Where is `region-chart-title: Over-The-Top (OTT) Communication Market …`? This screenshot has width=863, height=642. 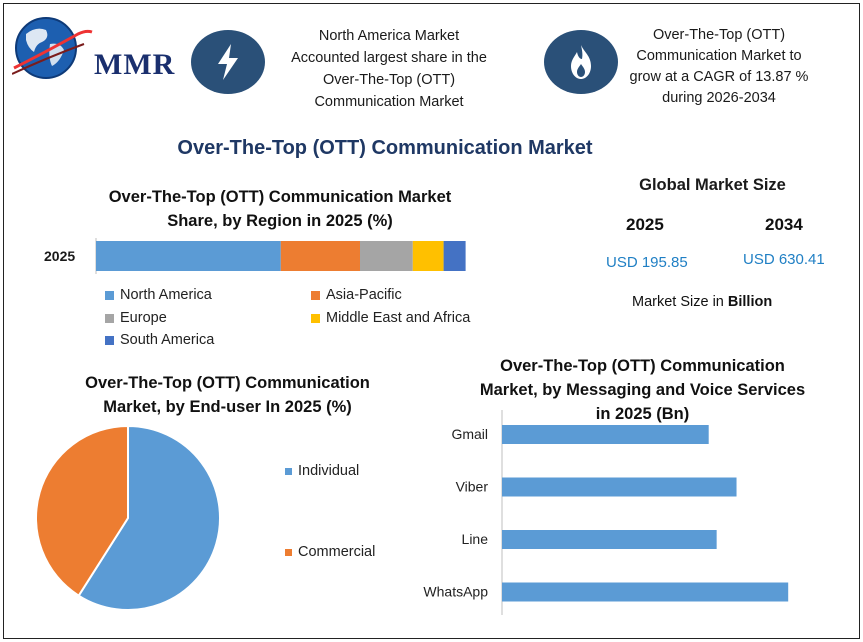 region-chart-title: Over-The-Top (OTT) Communication Market … is located at coordinates (280, 209).